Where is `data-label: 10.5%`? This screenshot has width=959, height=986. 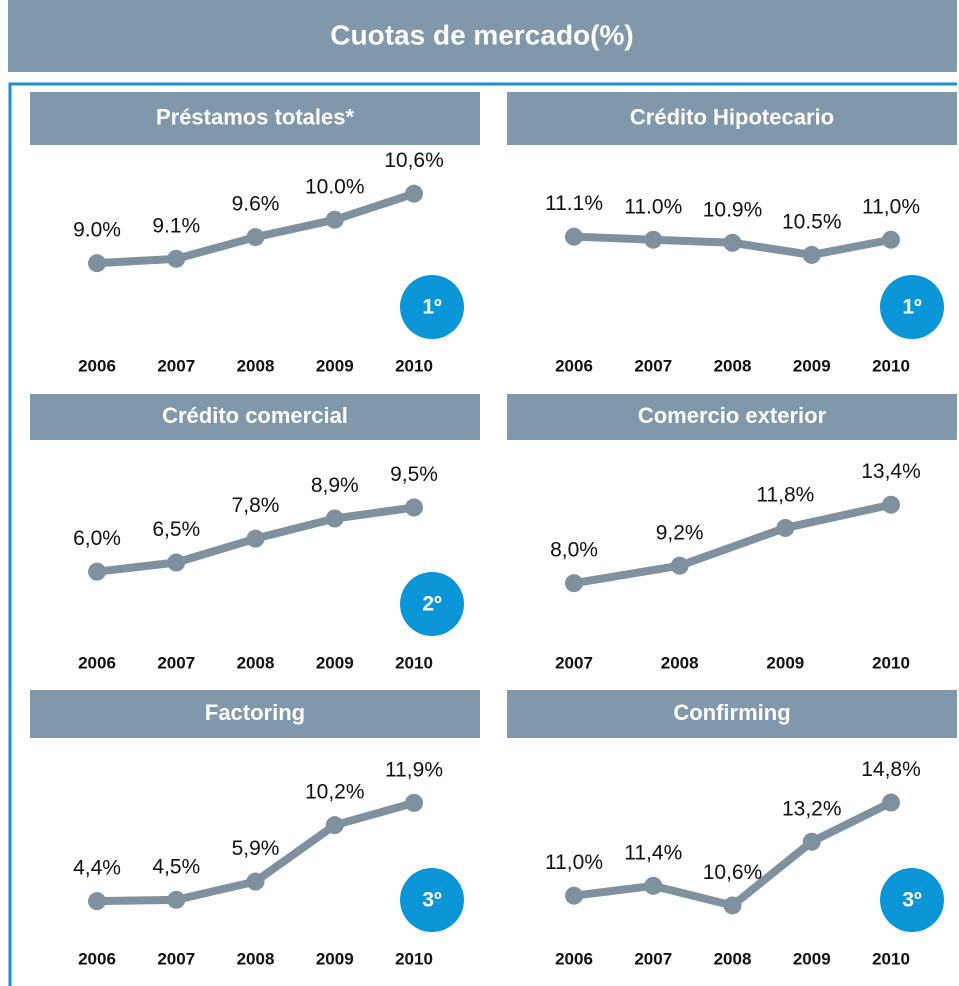
data-label: 10.5% is located at coordinates (812, 221).